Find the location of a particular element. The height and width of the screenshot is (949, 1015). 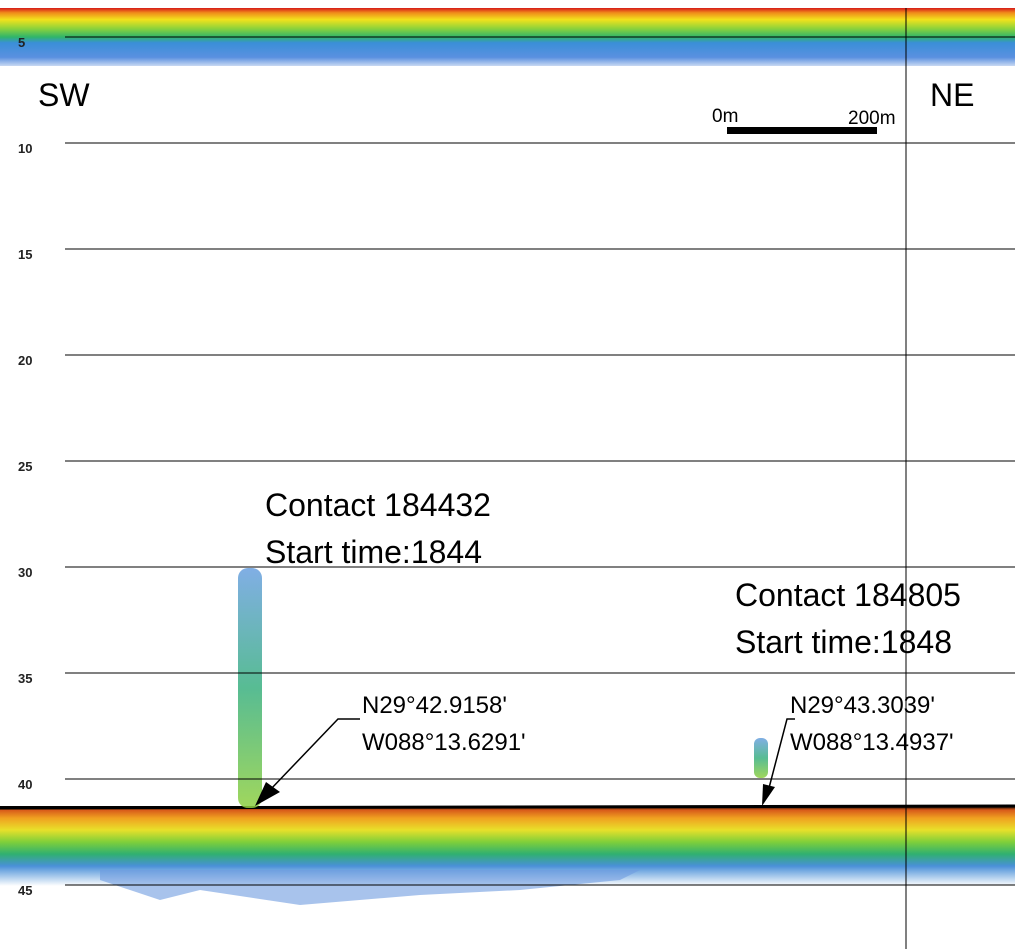

seabed-scatter is located at coordinates (370, 887).